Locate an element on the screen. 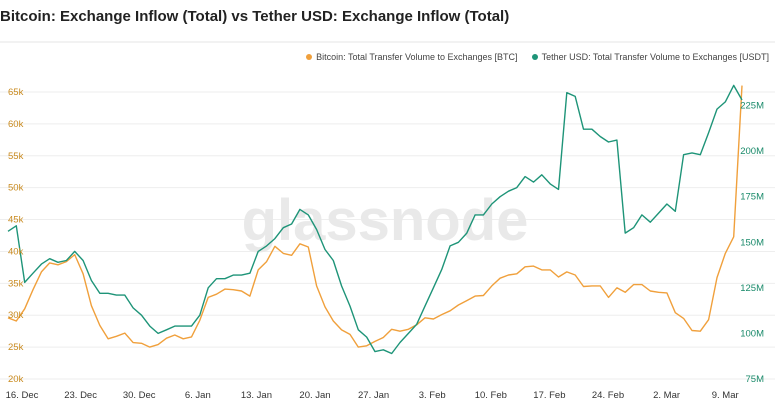 The width and height of the screenshot is (775, 411). y-right-tick-label: 125M is located at coordinates (752, 288).